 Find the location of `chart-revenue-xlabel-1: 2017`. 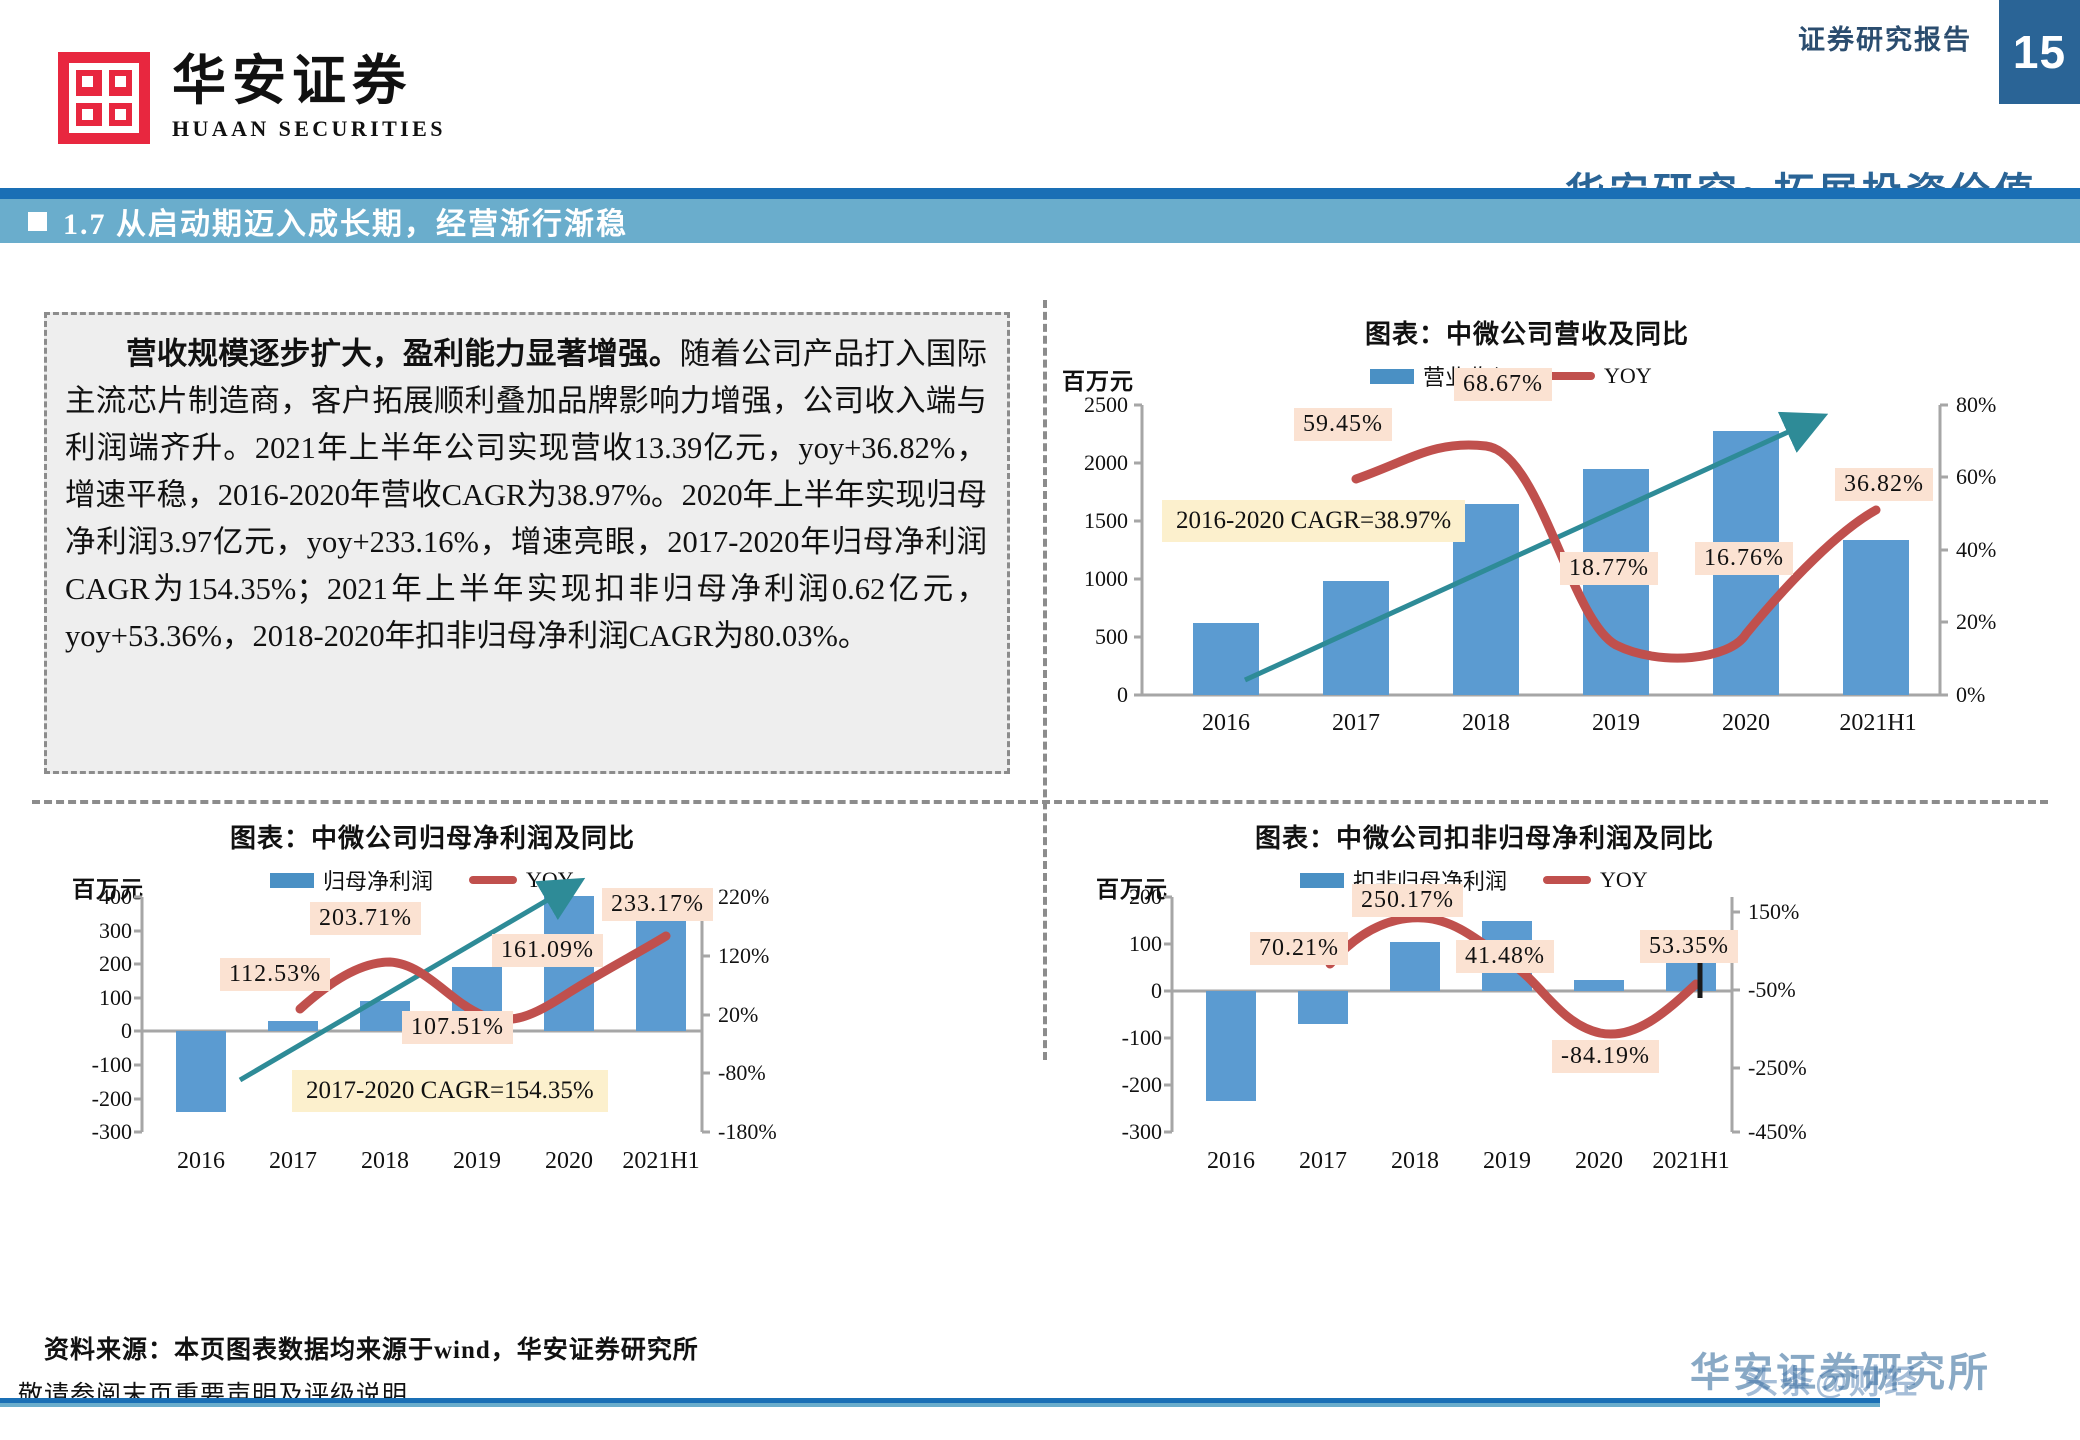

chart-revenue-xlabel-1: 2017 is located at coordinates (1356, 723).